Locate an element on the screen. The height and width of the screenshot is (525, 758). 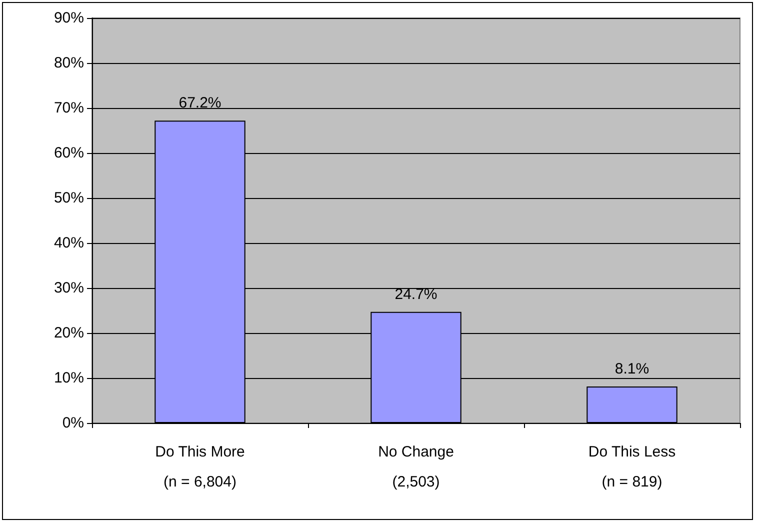
y-tick-label: 10% is located at coordinates (69, 378).